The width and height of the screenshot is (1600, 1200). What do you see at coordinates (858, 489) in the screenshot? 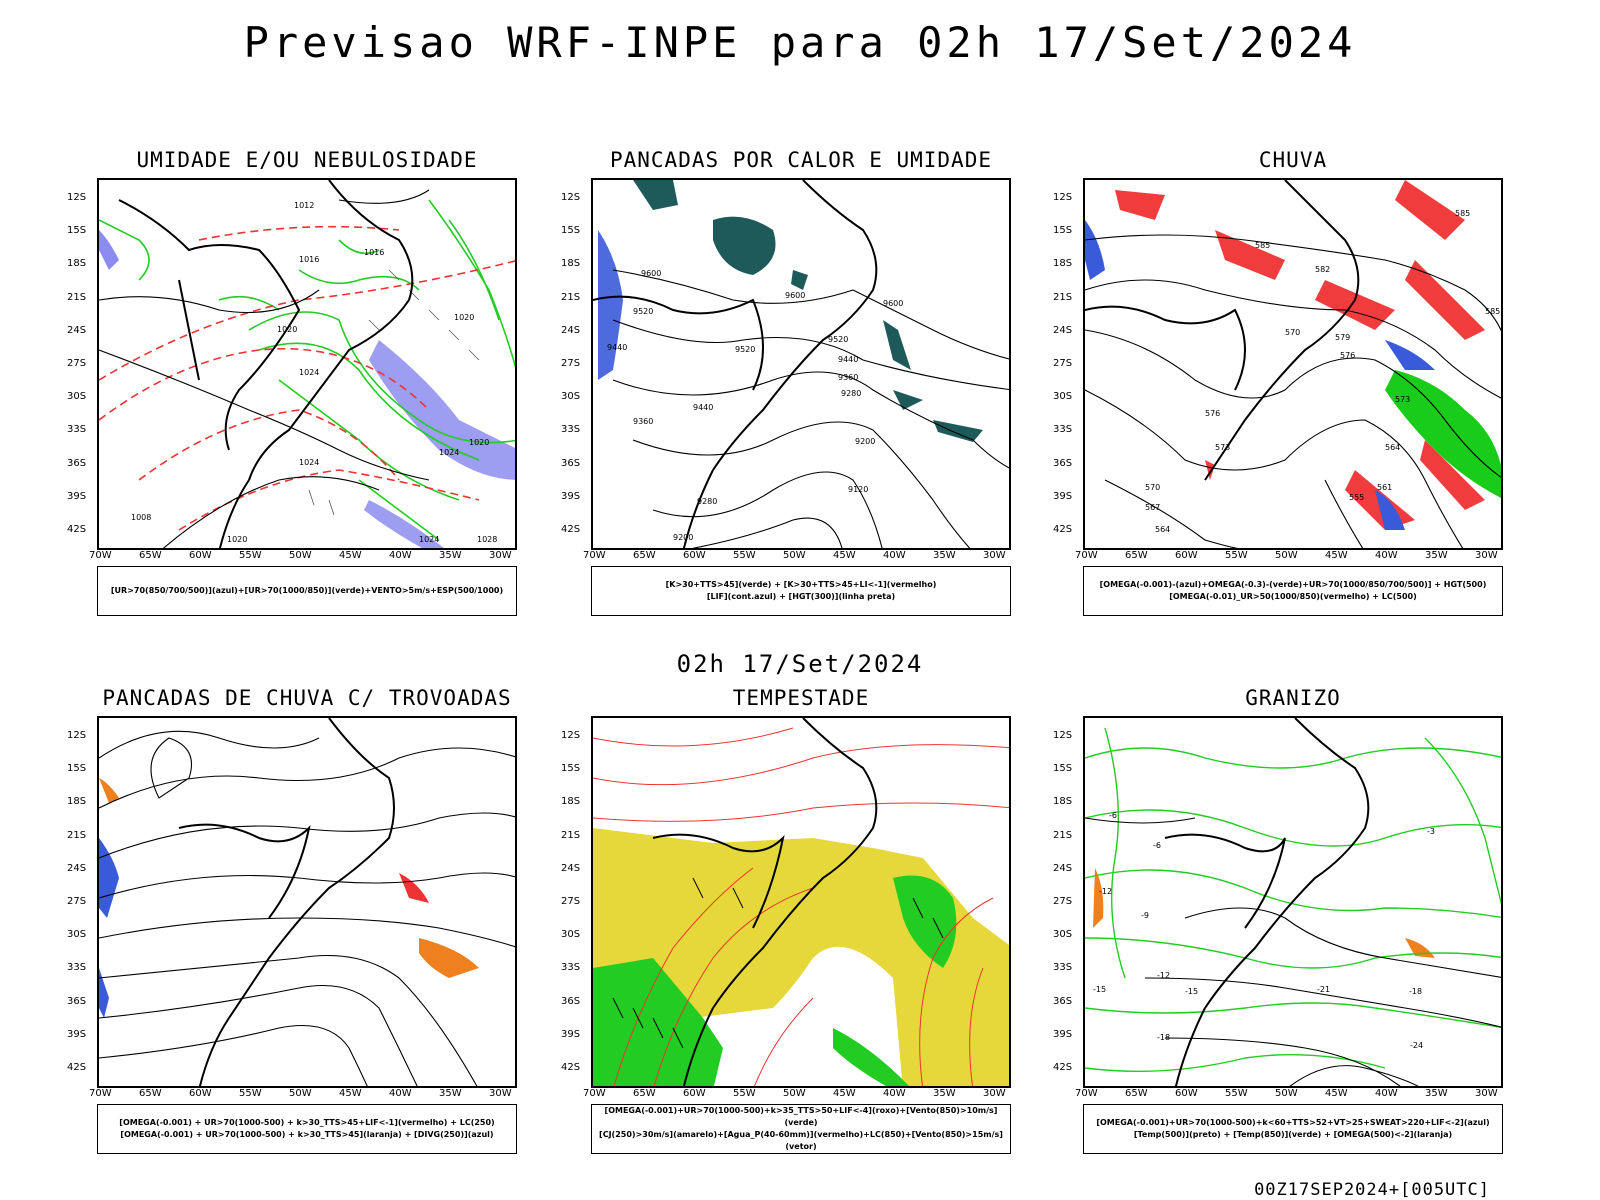
I see `svg-text: 9120` at bounding box center [858, 489].